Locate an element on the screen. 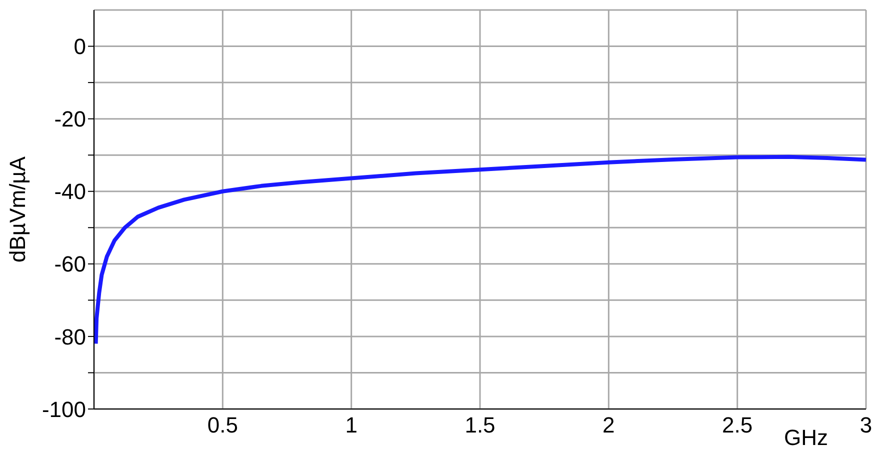 Image resolution: width=886 pixels, height=461 pixels. y-axis-title: dBµVm/µA is located at coordinates (17, 209).